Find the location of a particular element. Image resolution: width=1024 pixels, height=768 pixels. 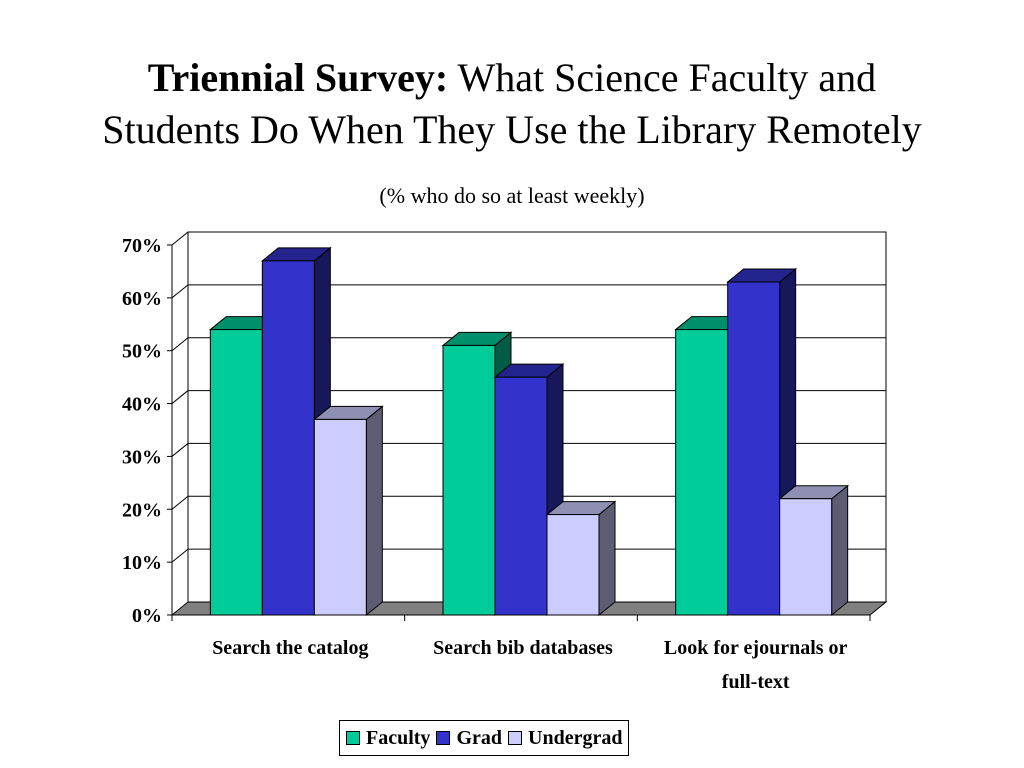

x-tick-label: Look for ejournals or is located at coordinates (756, 648).